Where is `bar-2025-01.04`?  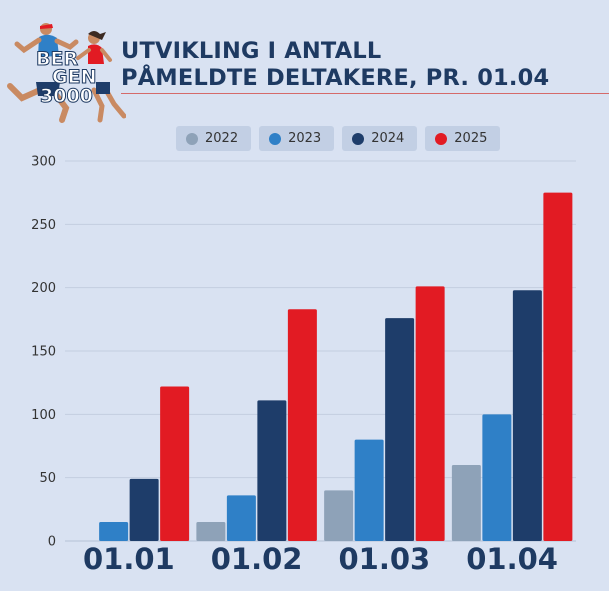
bar-2025-01.04 is located at coordinates (558, 366).